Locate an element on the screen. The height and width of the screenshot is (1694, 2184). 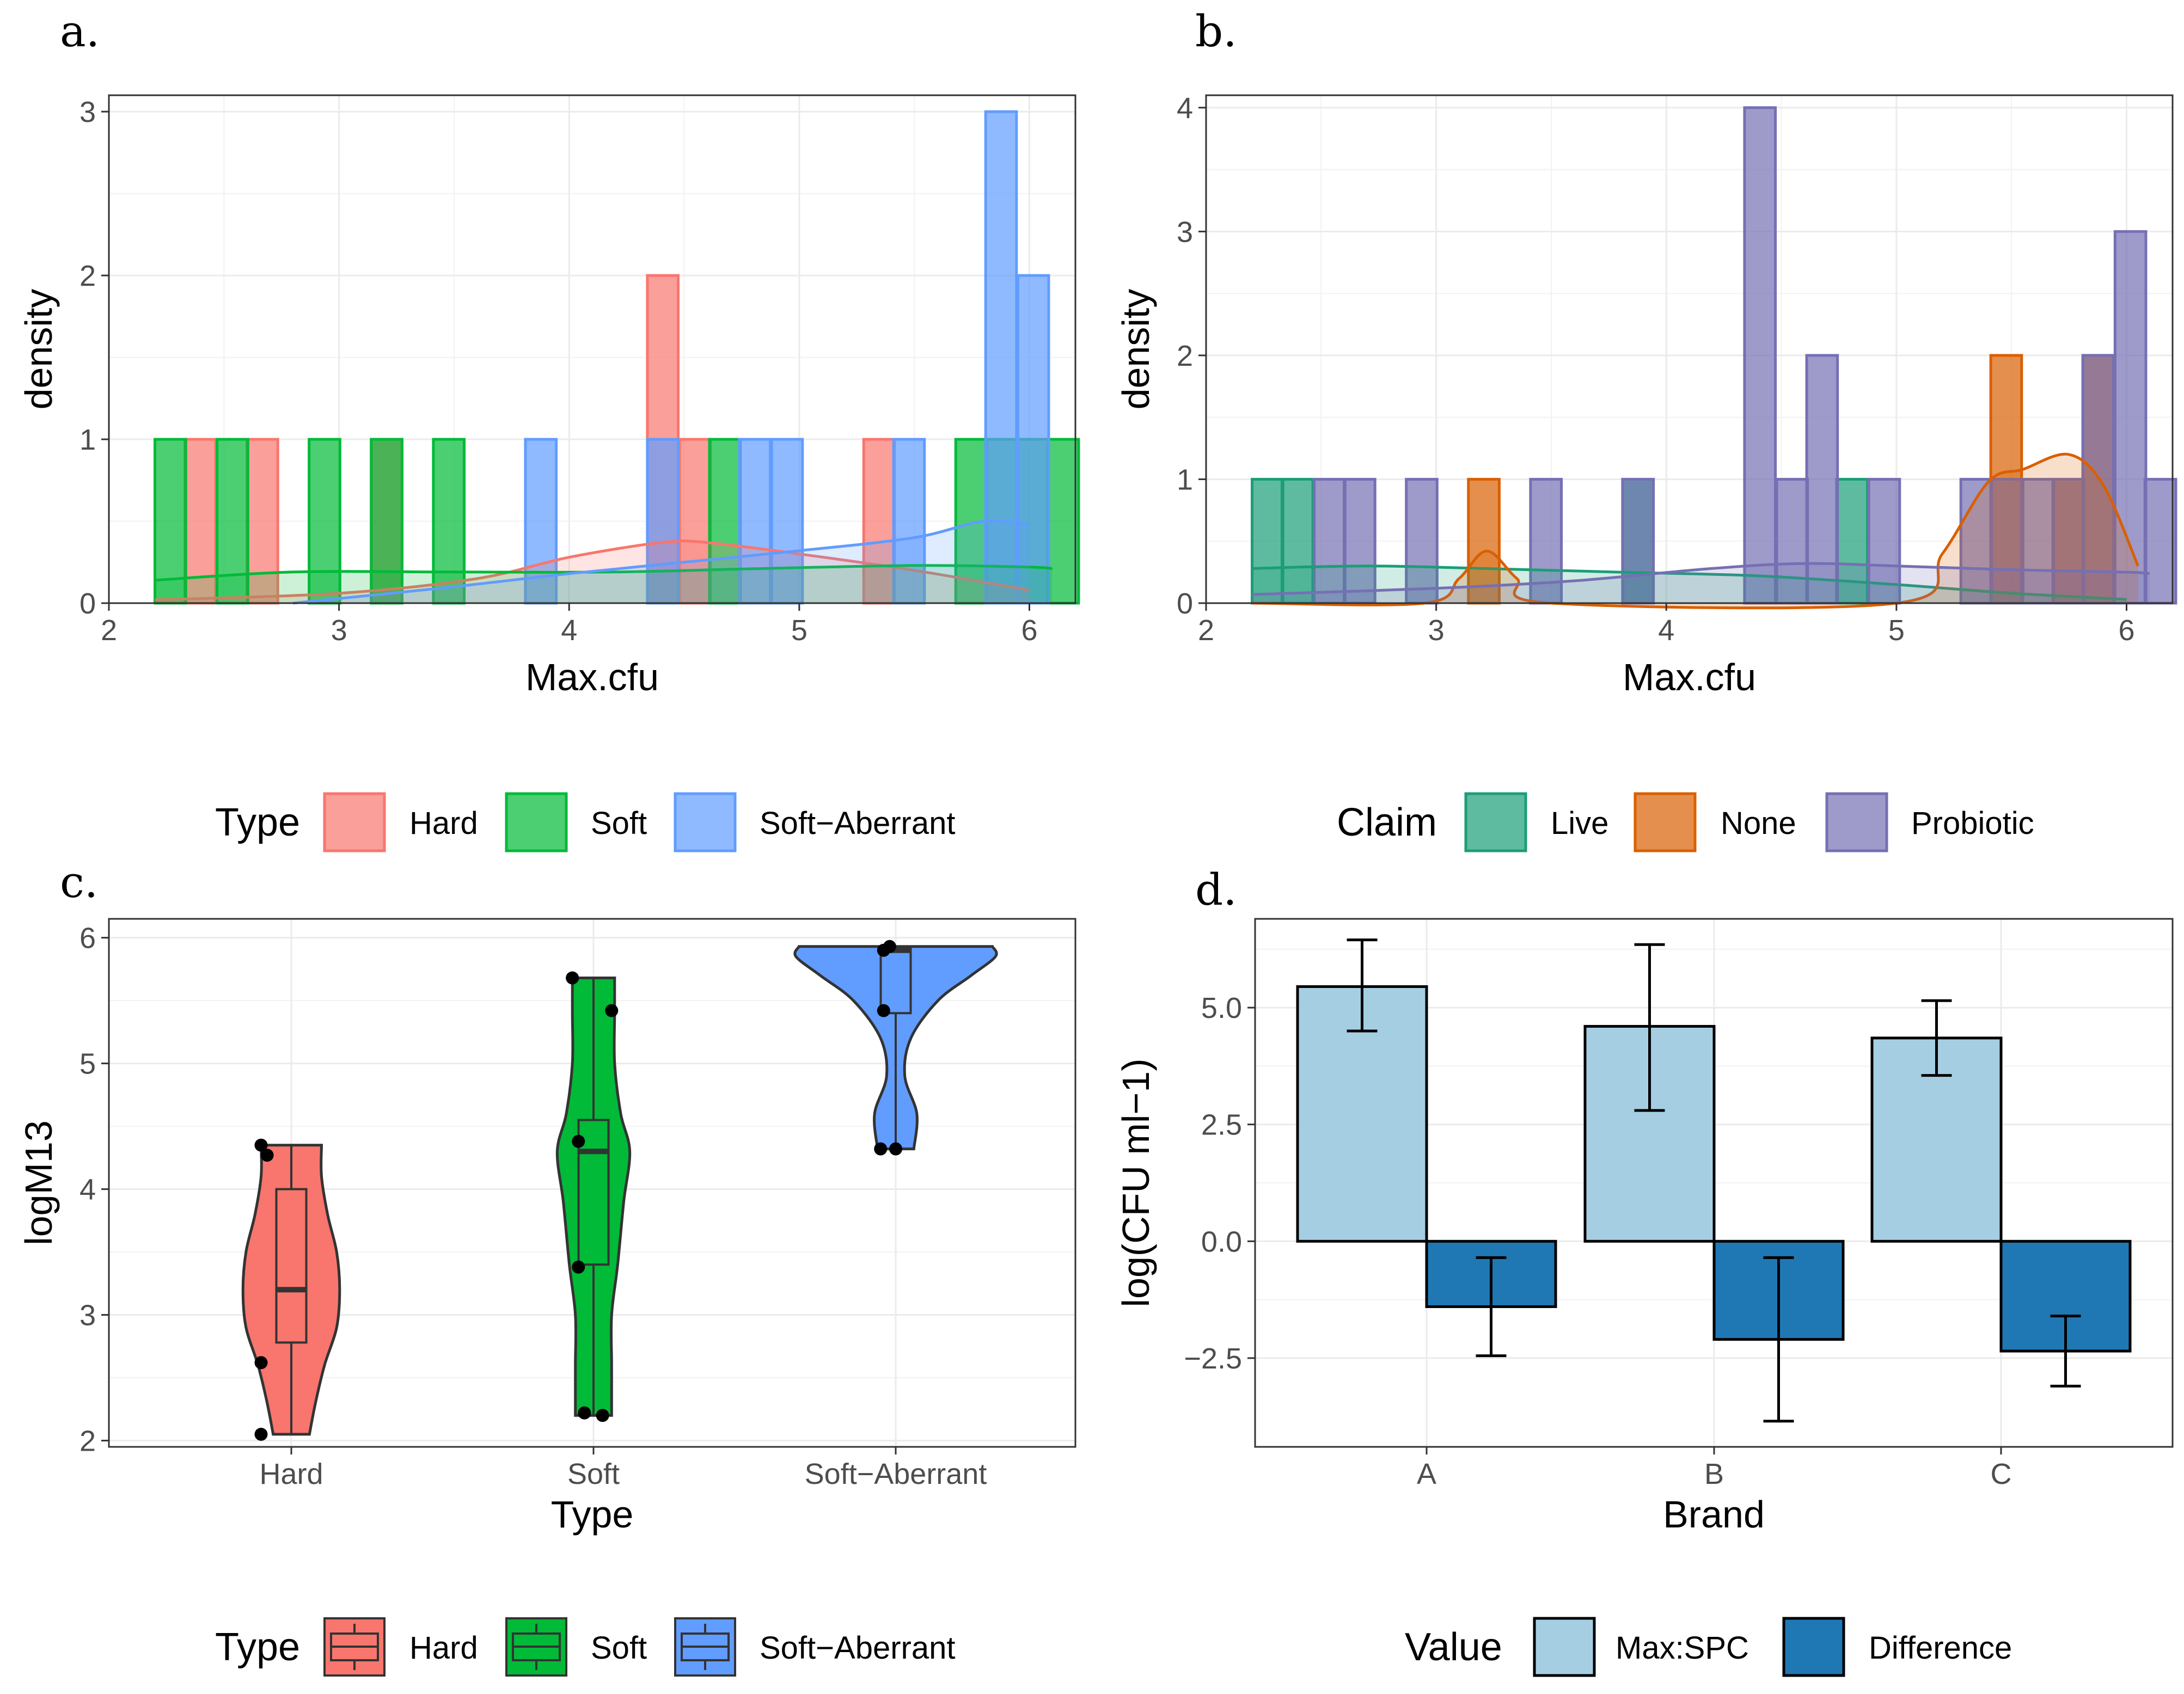
density-line-softaberrant is located at coordinates (661, 562).